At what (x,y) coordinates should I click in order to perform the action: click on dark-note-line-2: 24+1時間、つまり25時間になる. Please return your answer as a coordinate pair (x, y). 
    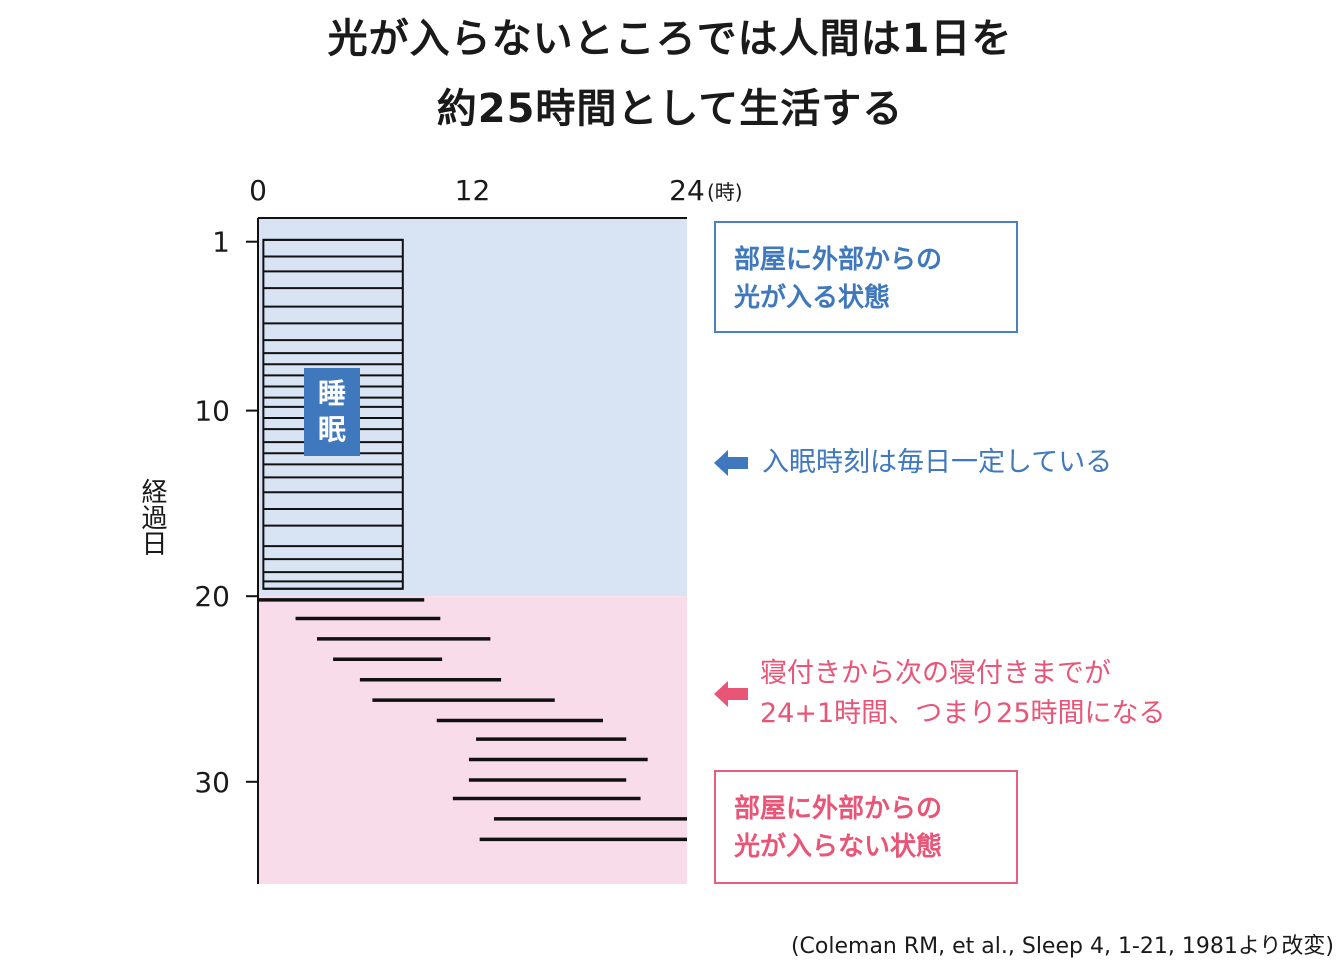
    Looking at the image, I should click on (963, 713).